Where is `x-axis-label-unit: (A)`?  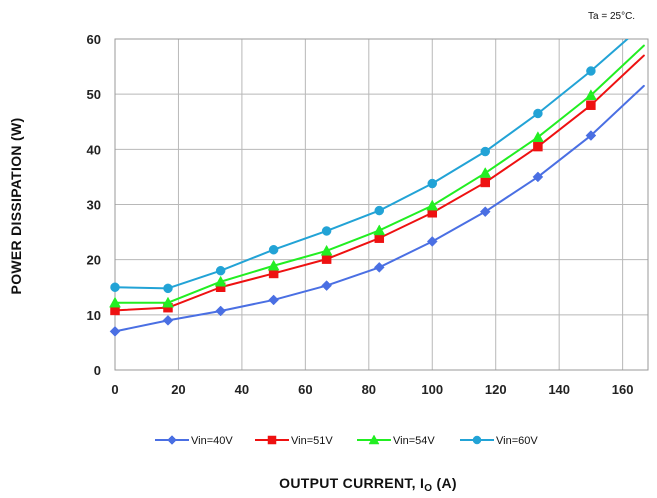
x-axis-label-unit: (A) is located at coordinates (444, 483).